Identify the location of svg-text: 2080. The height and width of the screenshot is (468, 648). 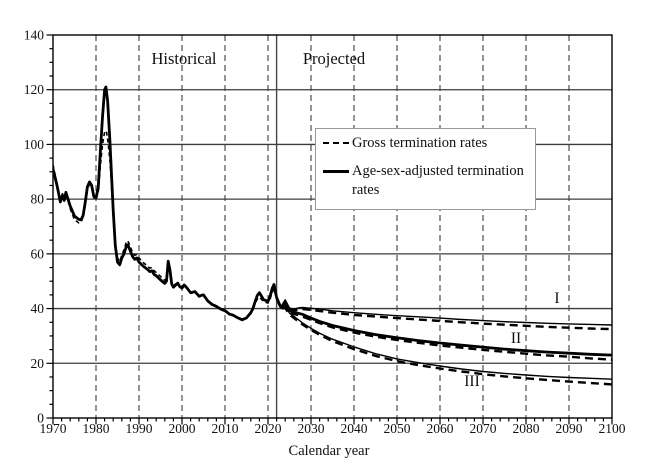
(526, 428).